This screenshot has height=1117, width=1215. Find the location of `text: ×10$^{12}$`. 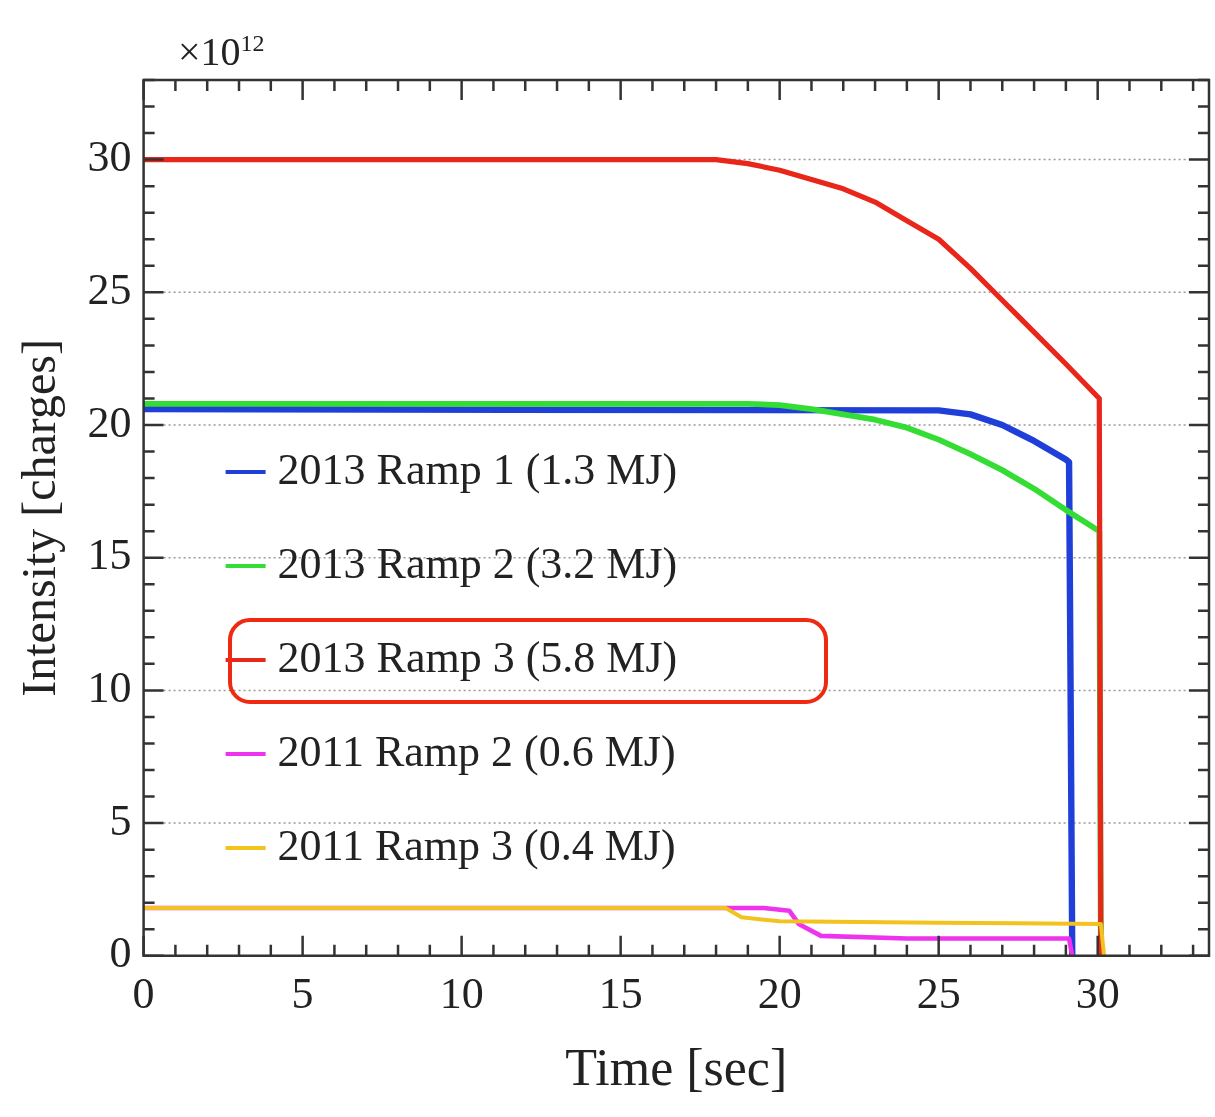

text: ×10$^{12}$ is located at coordinates (221, 51).